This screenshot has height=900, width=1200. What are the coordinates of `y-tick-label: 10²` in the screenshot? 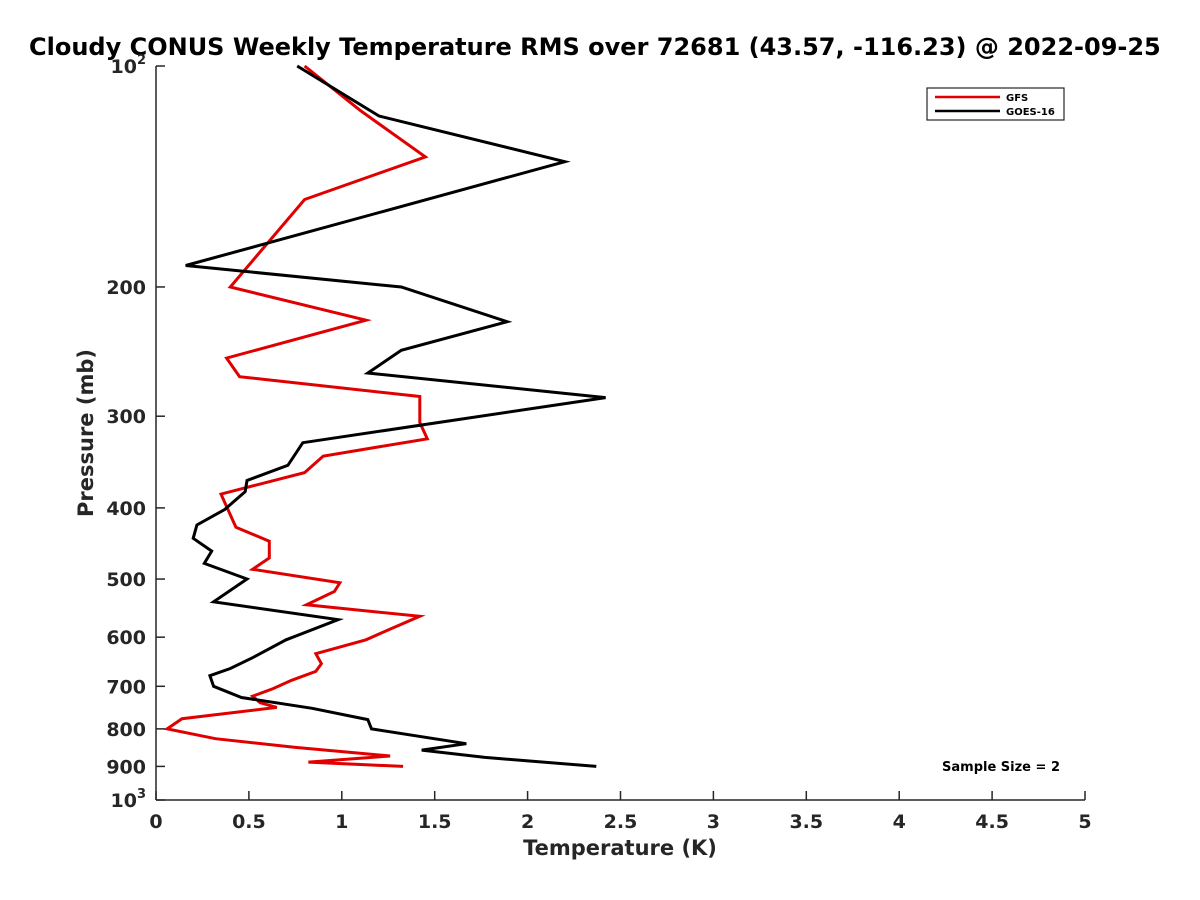 It's located at (129, 65).